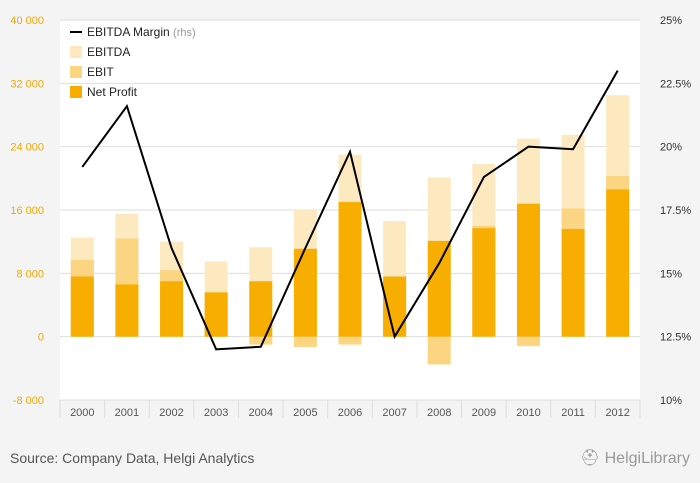 Image resolution: width=700 pixels, height=483 pixels. What do you see at coordinates (112, 92) in the screenshot?
I see `legend-label-net-profit: Net Profit` at bounding box center [112, 92].